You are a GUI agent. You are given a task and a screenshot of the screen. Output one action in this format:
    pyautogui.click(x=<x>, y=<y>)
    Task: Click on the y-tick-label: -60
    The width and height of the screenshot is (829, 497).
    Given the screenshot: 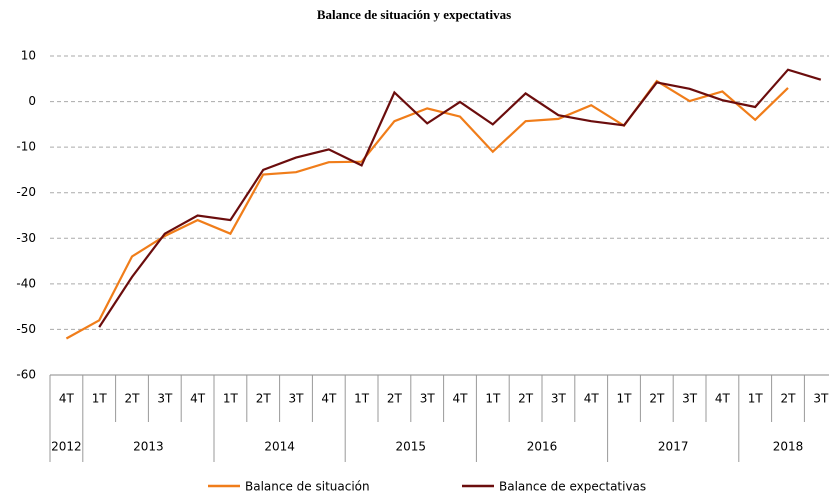 What is the action you would take?
    pyautogui.click(x=26, y=375)
    